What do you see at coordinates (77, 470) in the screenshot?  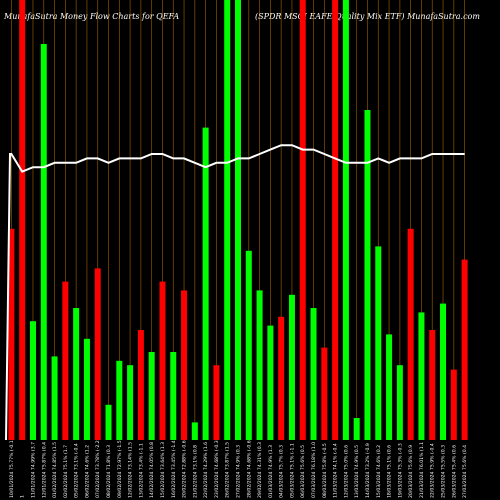 I see `x-tick-label: 05/02/2024 73.1% (-0.4` at bounding box center [77, 470].